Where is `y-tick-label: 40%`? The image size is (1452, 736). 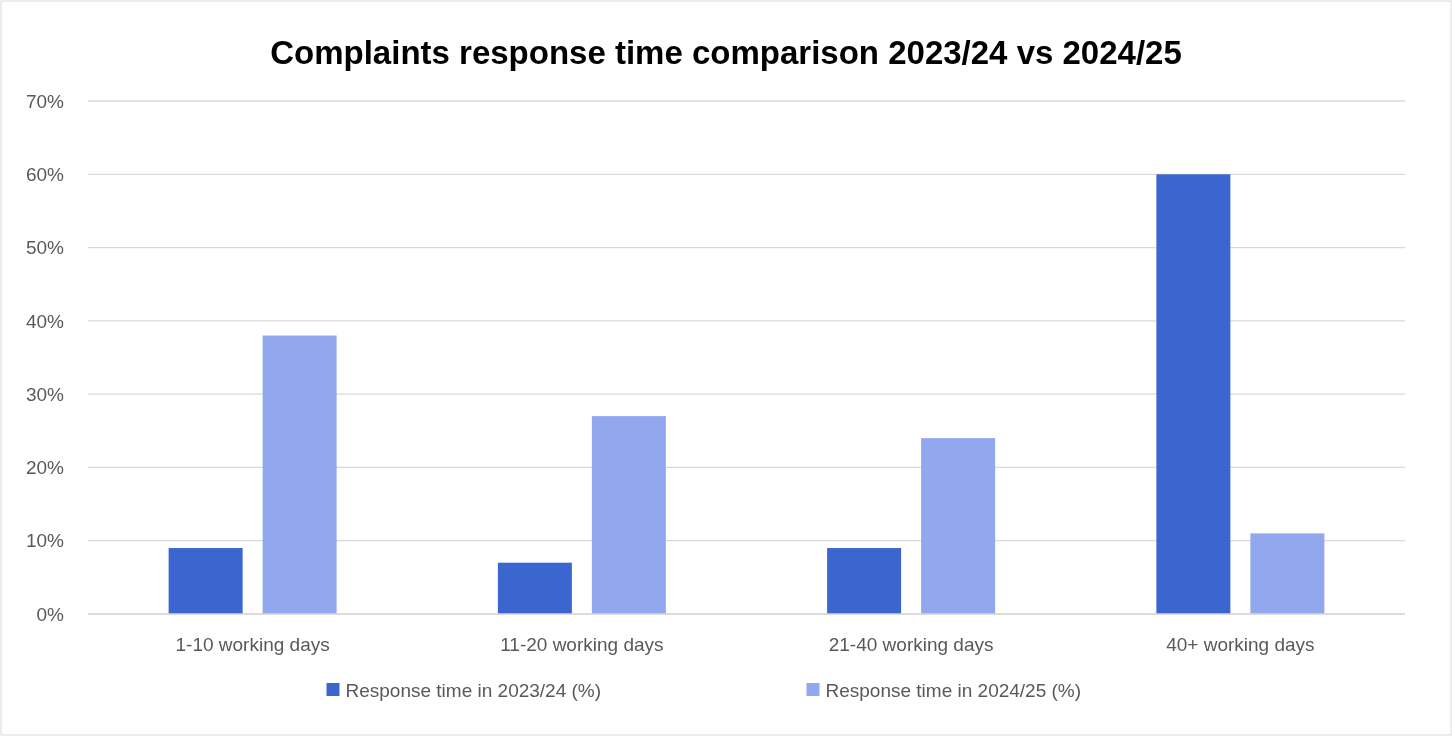
y-tick-label: 40% is located at coordinates (45, 321).